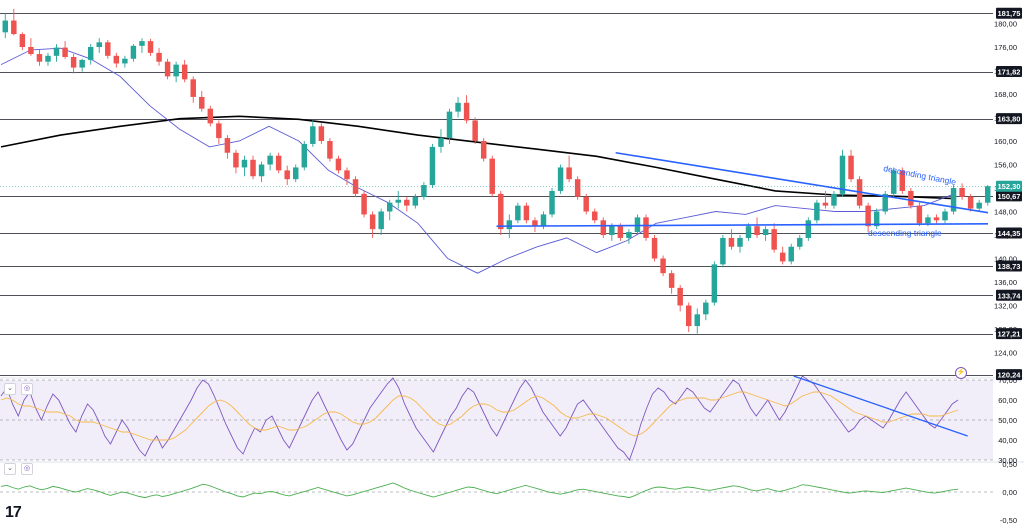 This screenshot has width=1024, height=527. What do you see at coordinates (1009, 186) in the screenshot?
I see `last-price-tag` at bounding box center [1009, 186].